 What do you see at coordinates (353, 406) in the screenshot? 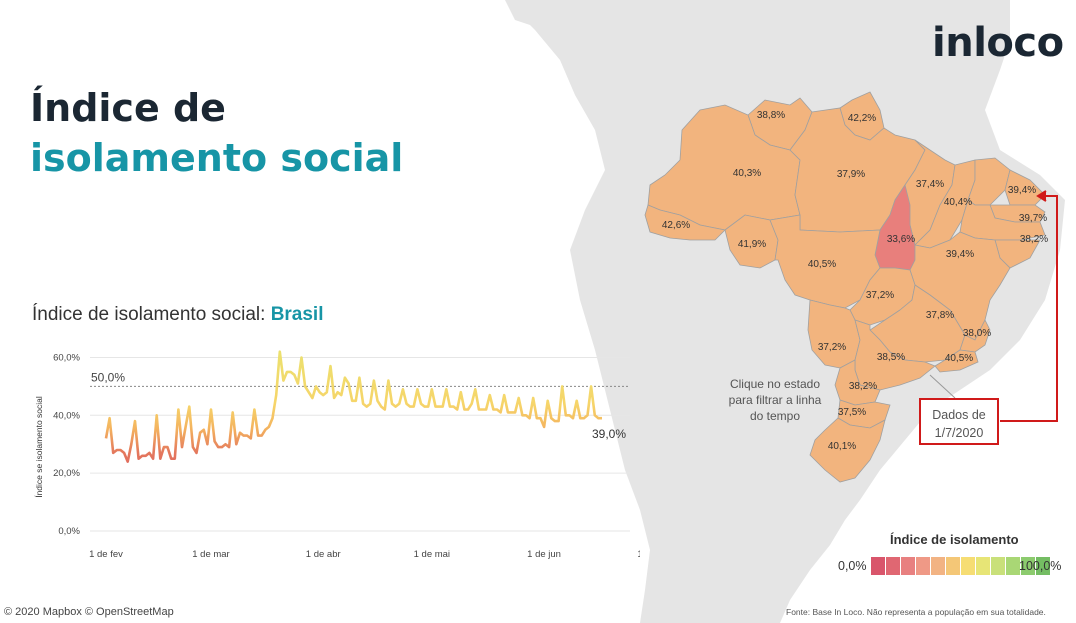
I see `series-line-brasil` at bounding box center [353, 406].